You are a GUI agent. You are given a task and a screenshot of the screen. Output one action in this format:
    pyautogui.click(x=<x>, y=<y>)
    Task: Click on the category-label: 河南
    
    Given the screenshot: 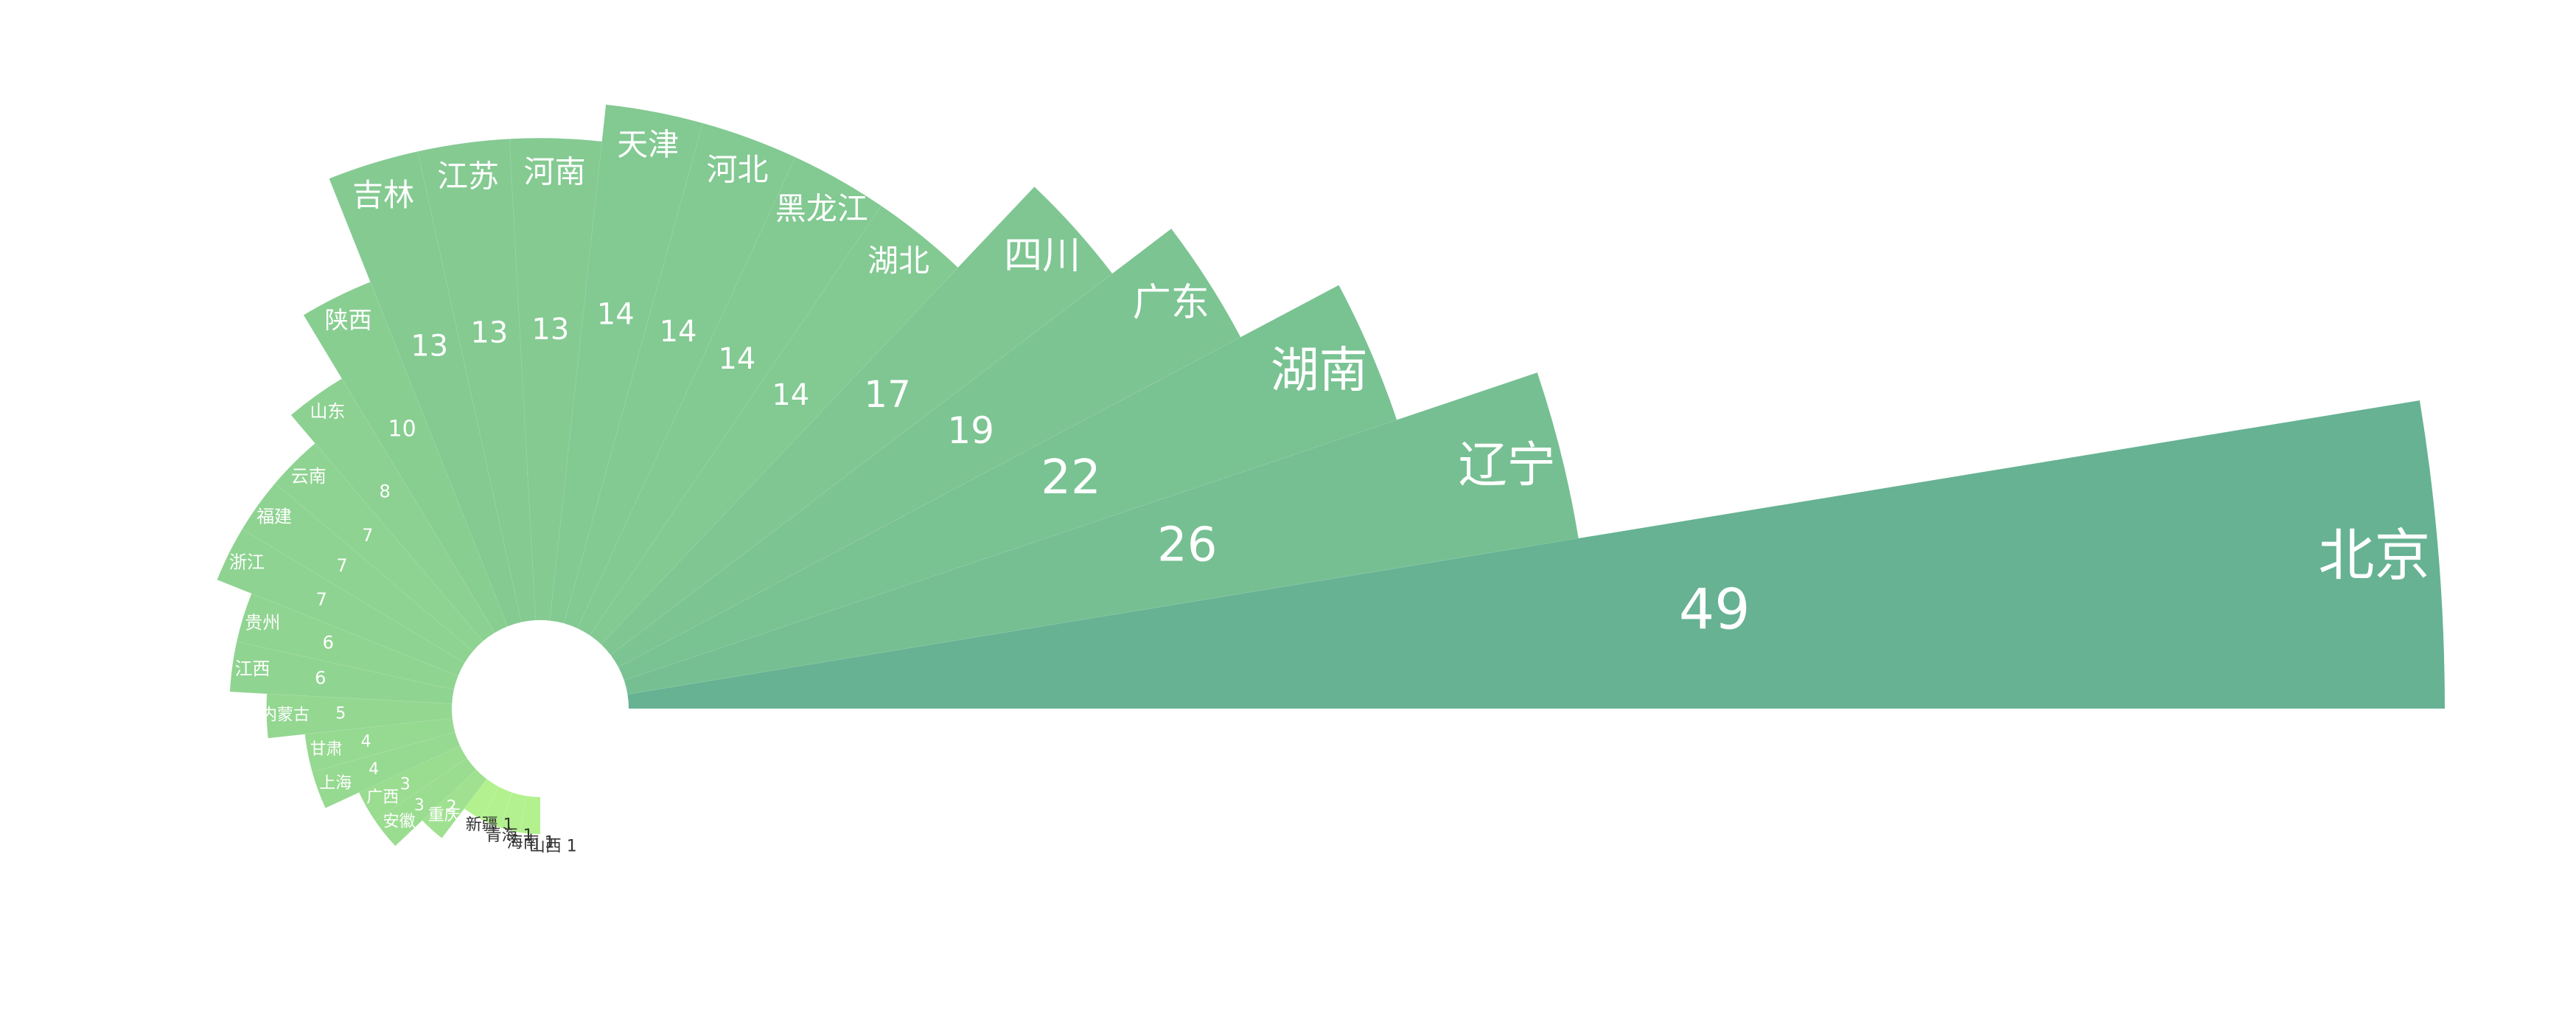 What is the action you would take?
    pyautogui.click(x=555, y=171)
    